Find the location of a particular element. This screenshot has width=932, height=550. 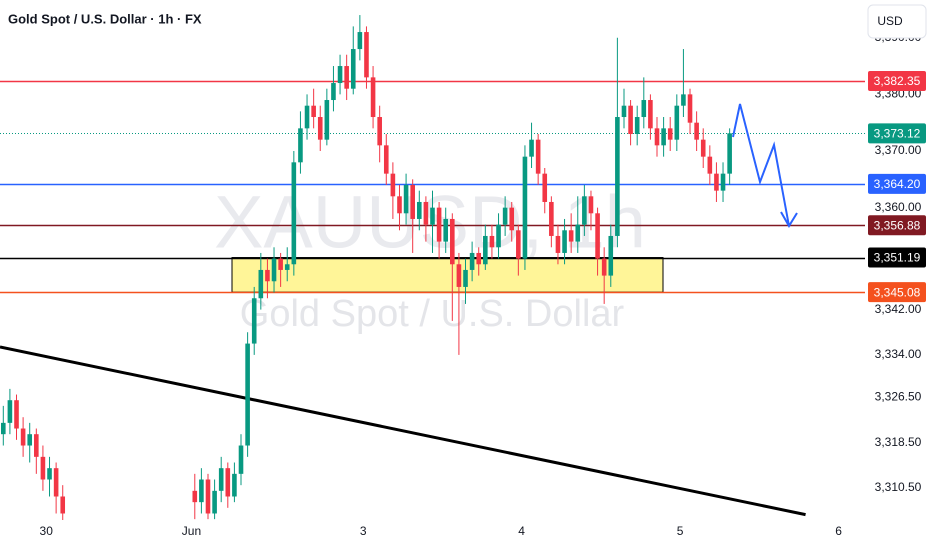

y-tick-label: 3,342.00 is located at coordinates (898, 309).